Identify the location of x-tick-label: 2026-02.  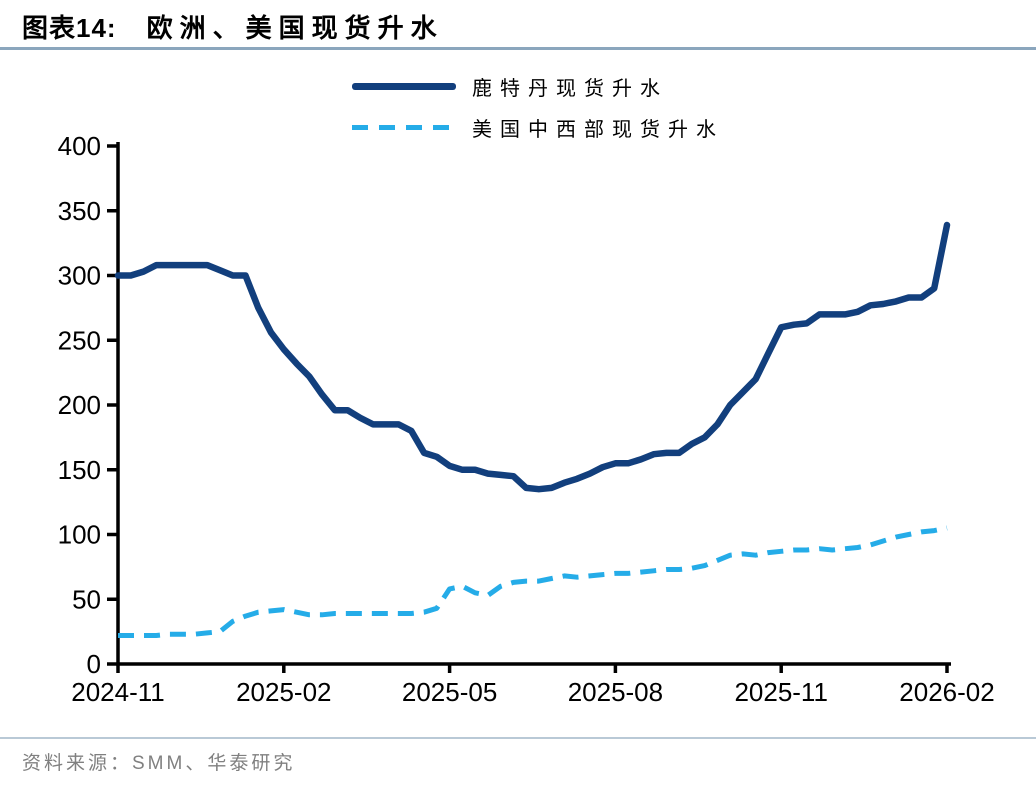
(946, 692).